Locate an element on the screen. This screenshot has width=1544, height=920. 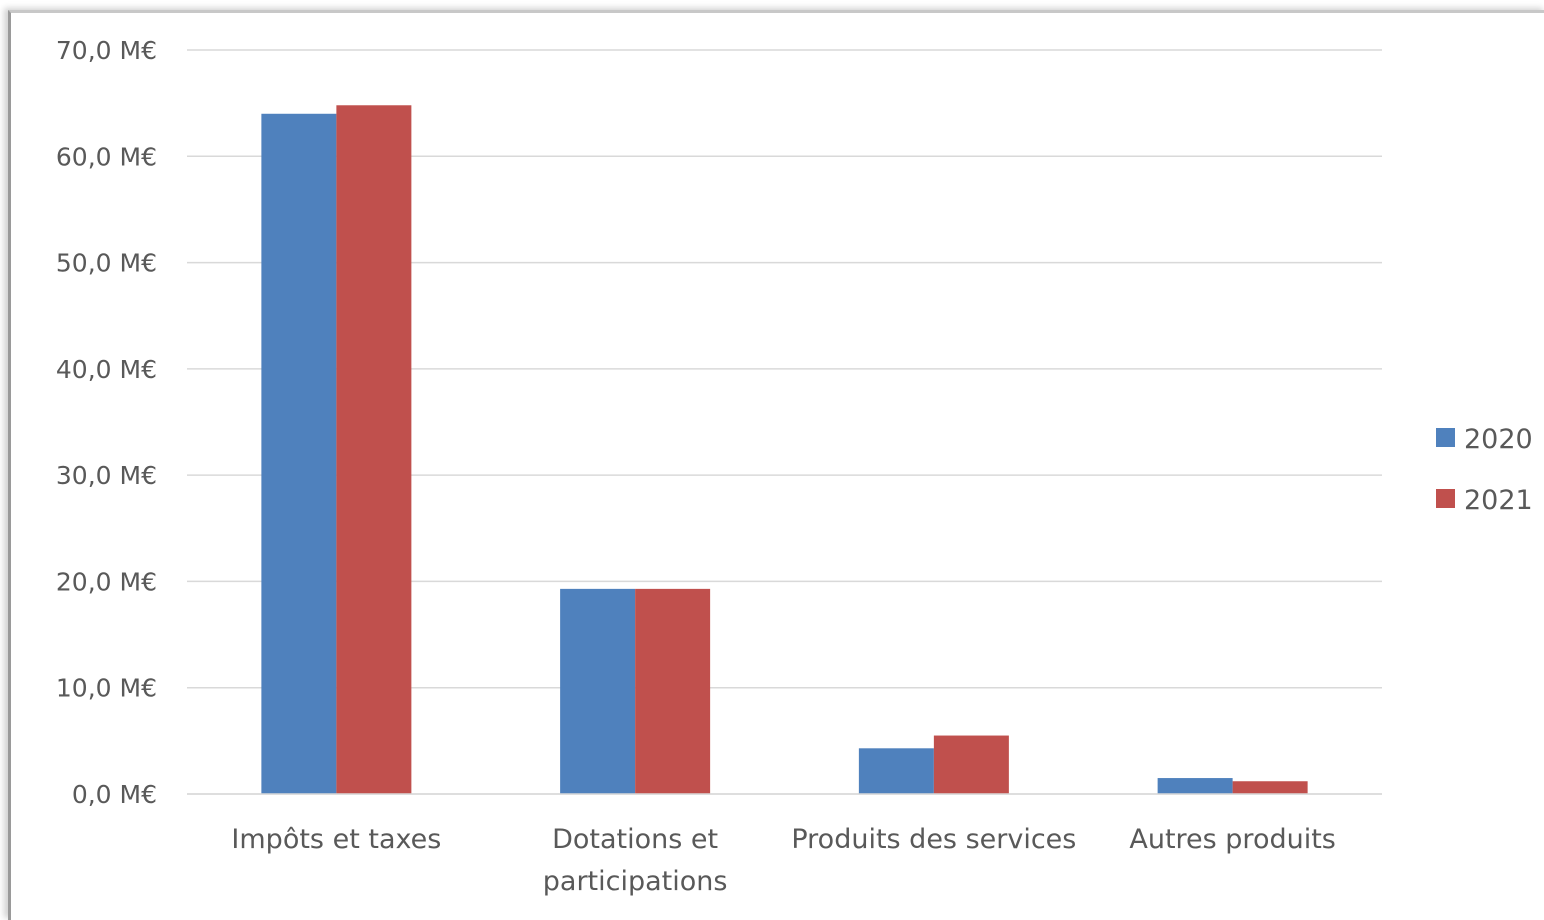
legend-label: 2020 is located at coordinates (1498, 439).